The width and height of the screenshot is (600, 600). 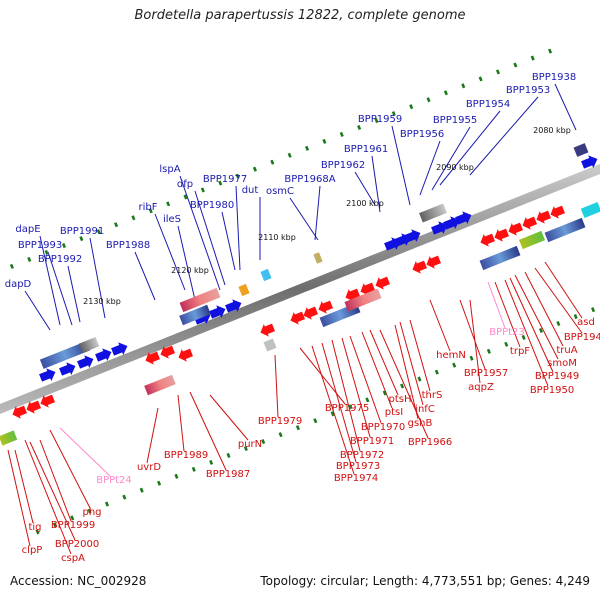 I want to click on gene-label: osmC, so click(x=280, y=191).